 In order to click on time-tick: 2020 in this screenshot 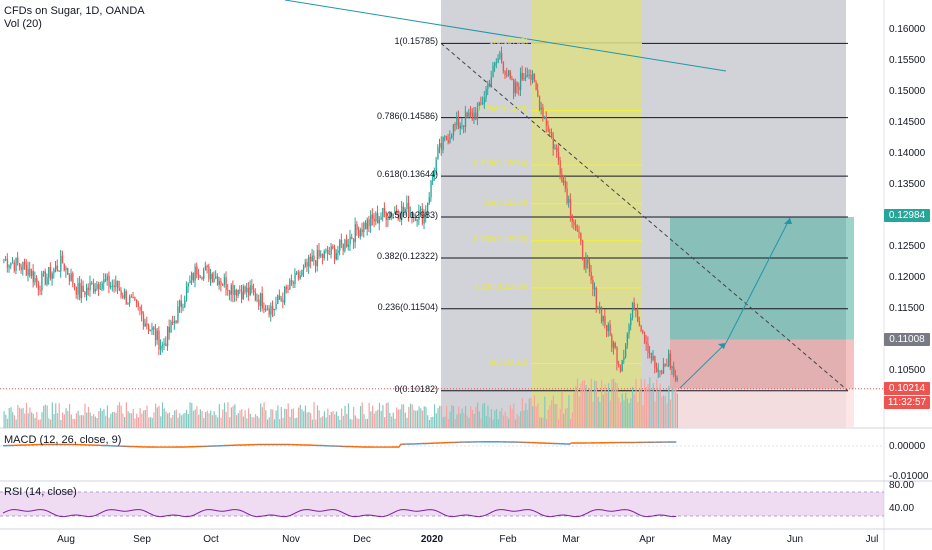, I will do `click(432, 539)`.